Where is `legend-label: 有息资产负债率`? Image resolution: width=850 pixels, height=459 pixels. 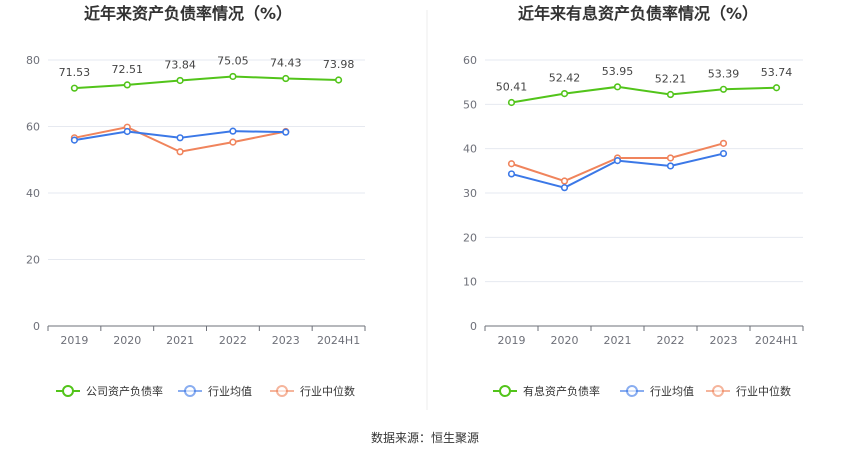 legend-label: 有息资产负债率 is located at coordinates (561, 391).